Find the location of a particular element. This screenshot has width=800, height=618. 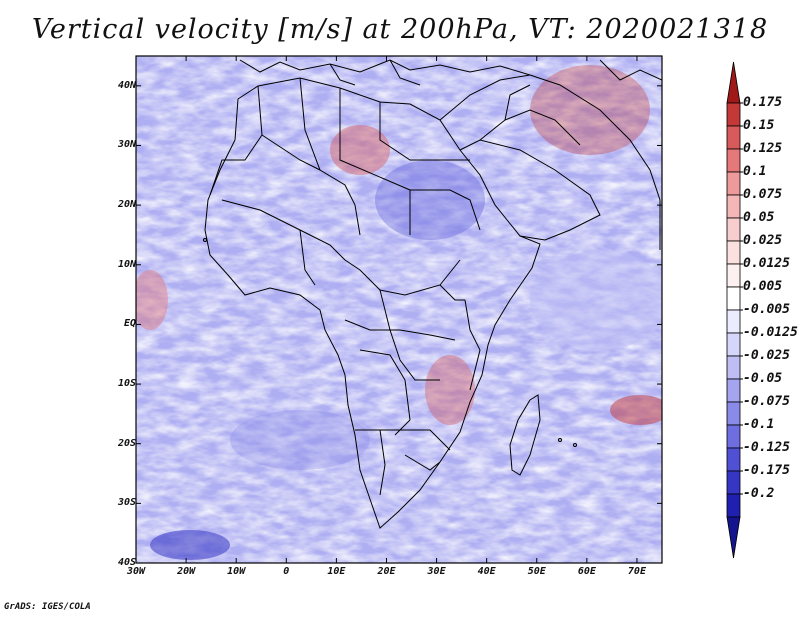

longitude-label: 70E is located at coordinates (636, 571).